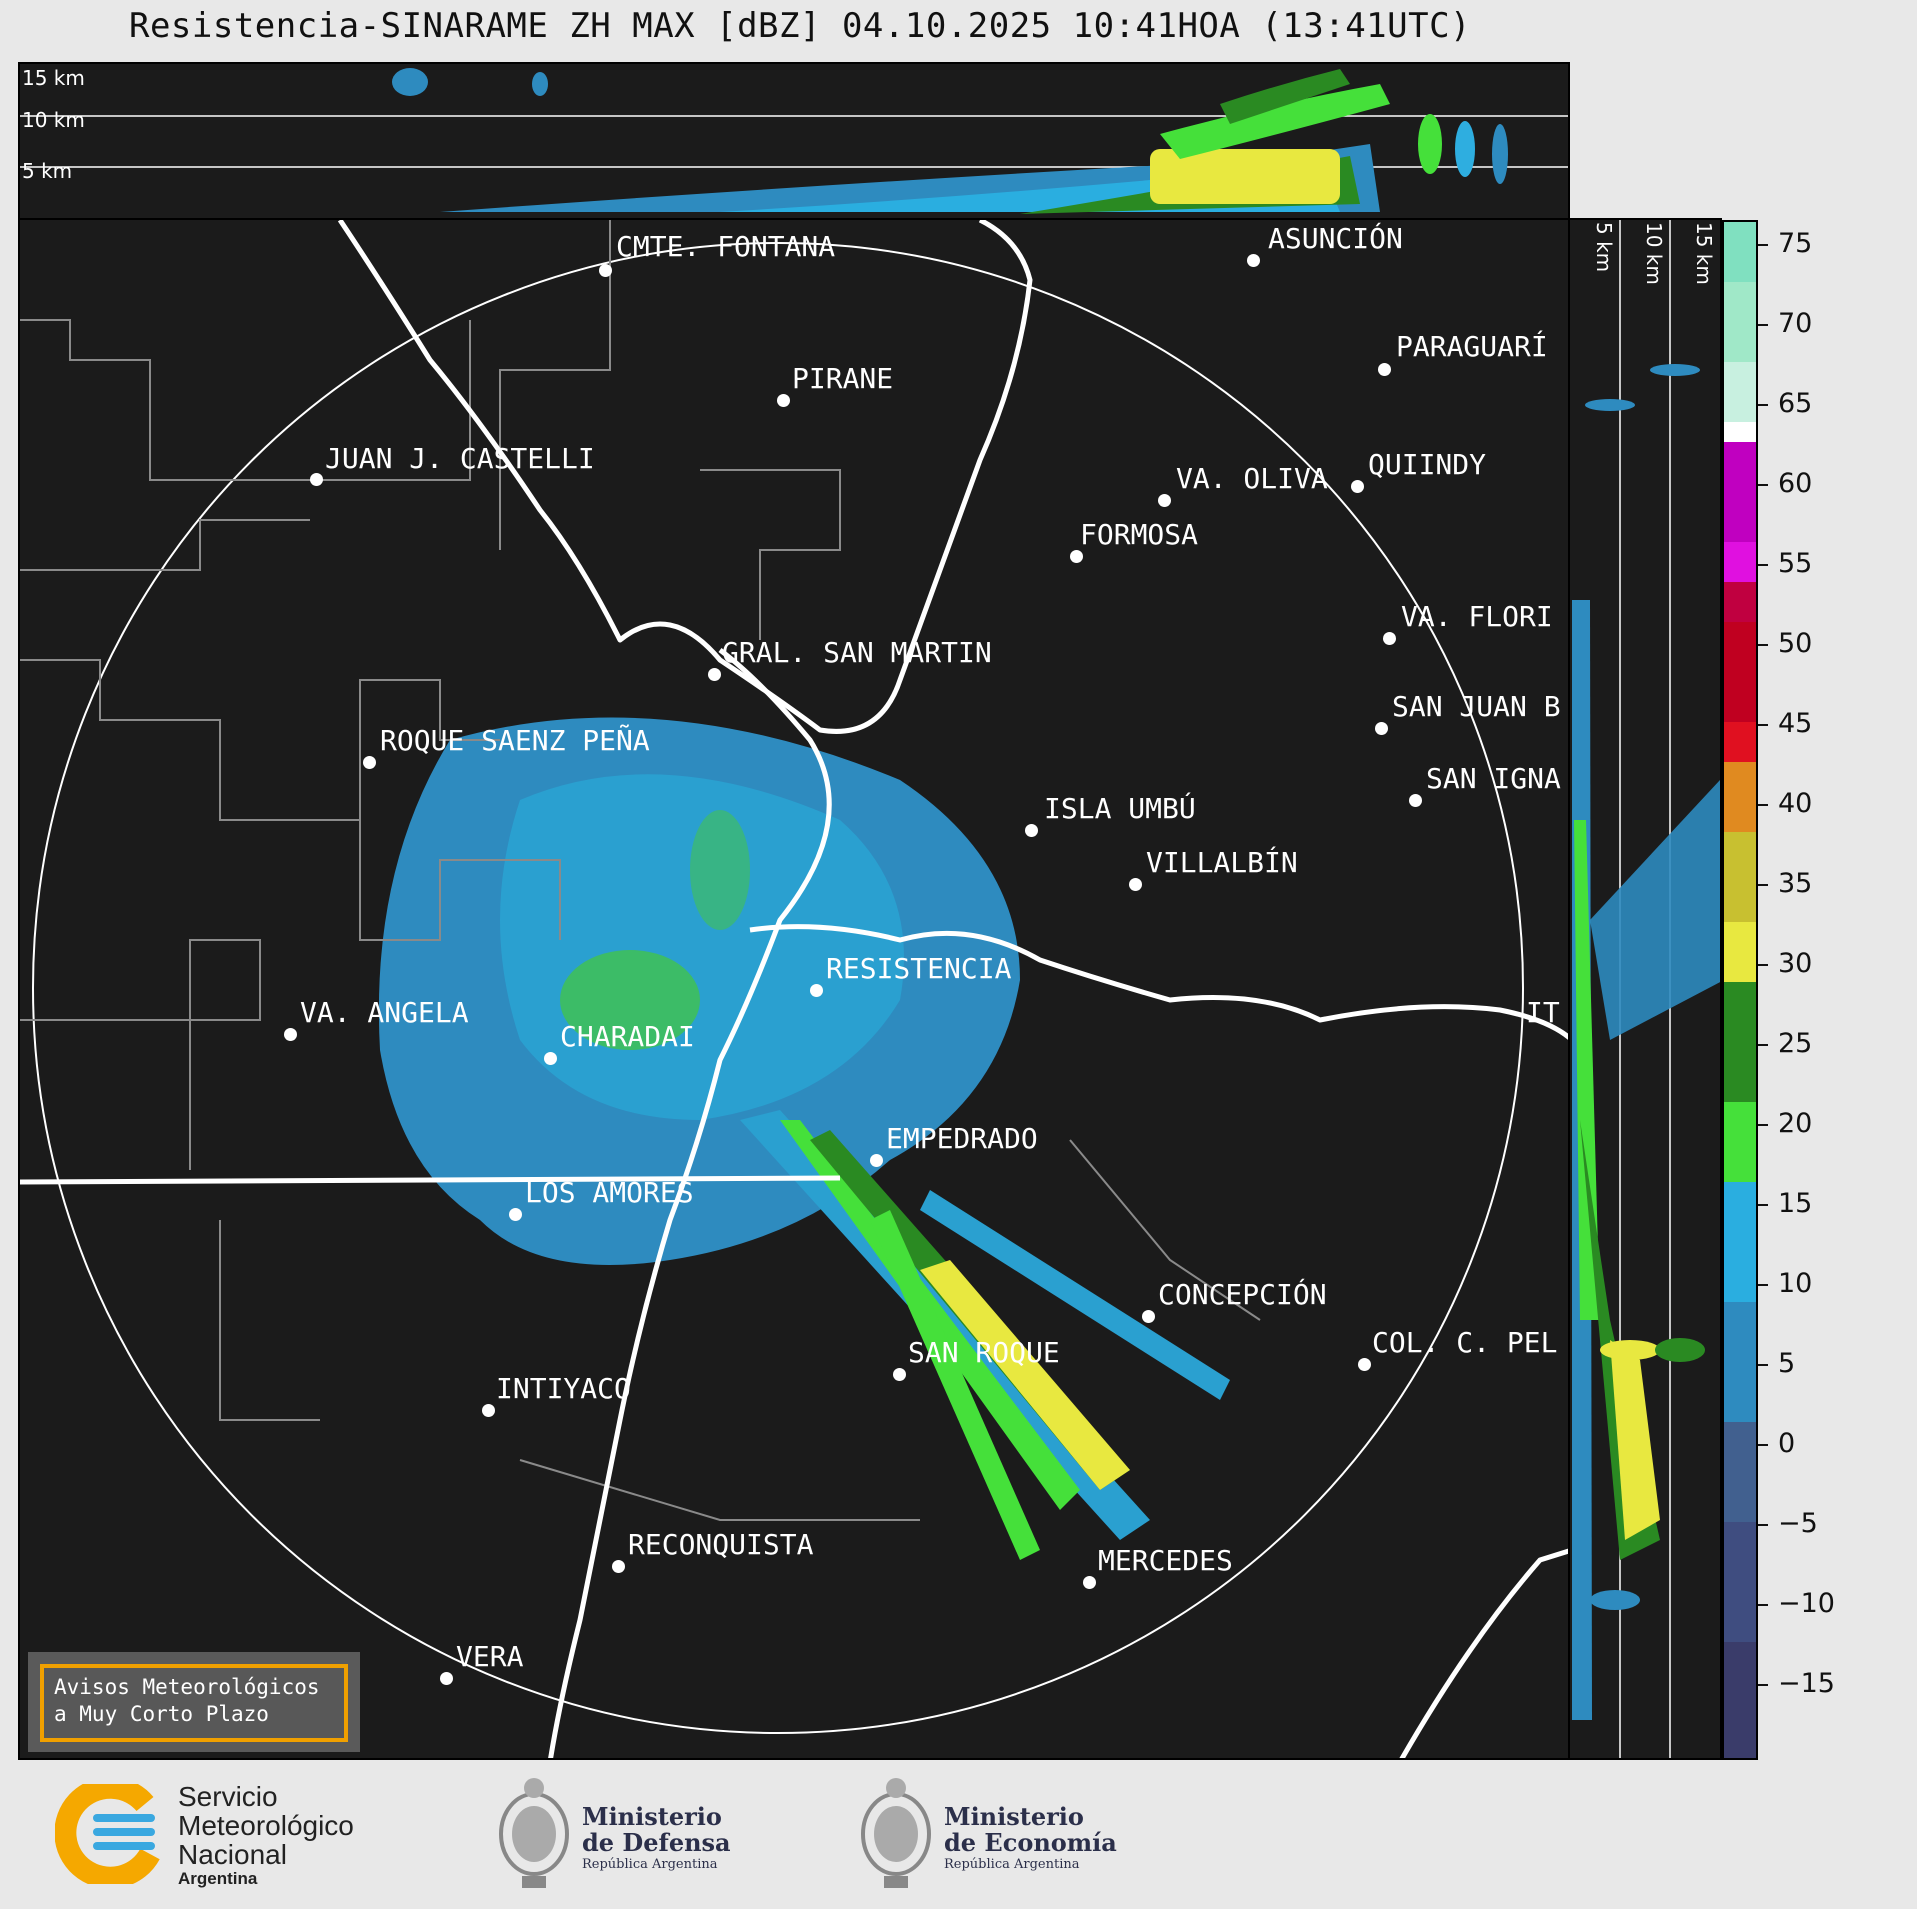  Describe the element at coordinates (1472, 346) in the screenshot. I see `city-label-paraguari: PARAGUARÍ` at that location.